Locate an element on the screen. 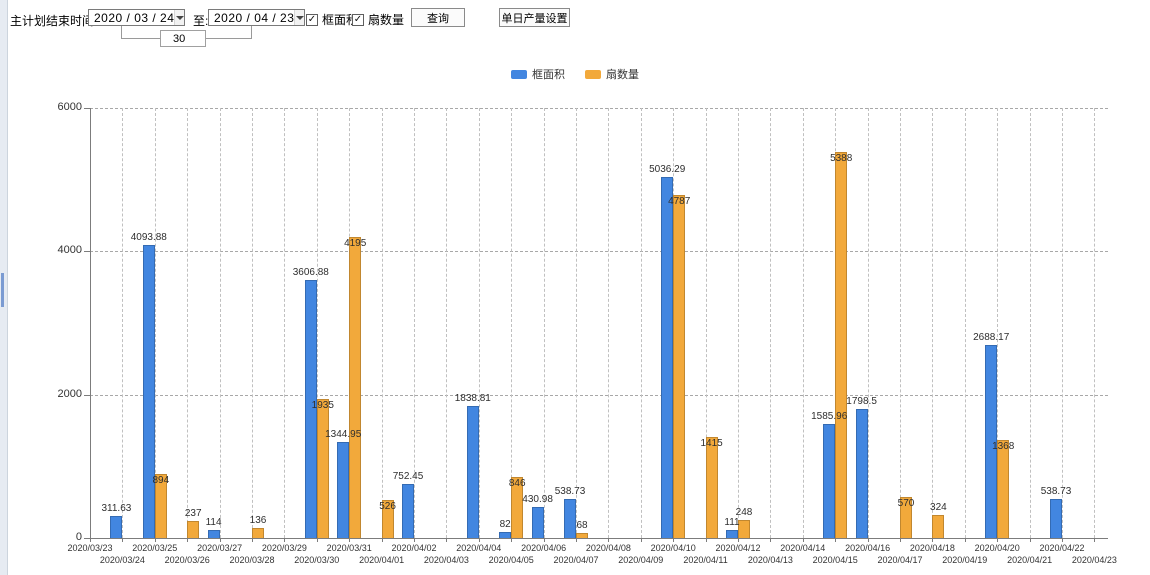 The image size is (1150, 575). start-date-picker: 2020 / 03 / 24 is located at coordinates (136, 17).